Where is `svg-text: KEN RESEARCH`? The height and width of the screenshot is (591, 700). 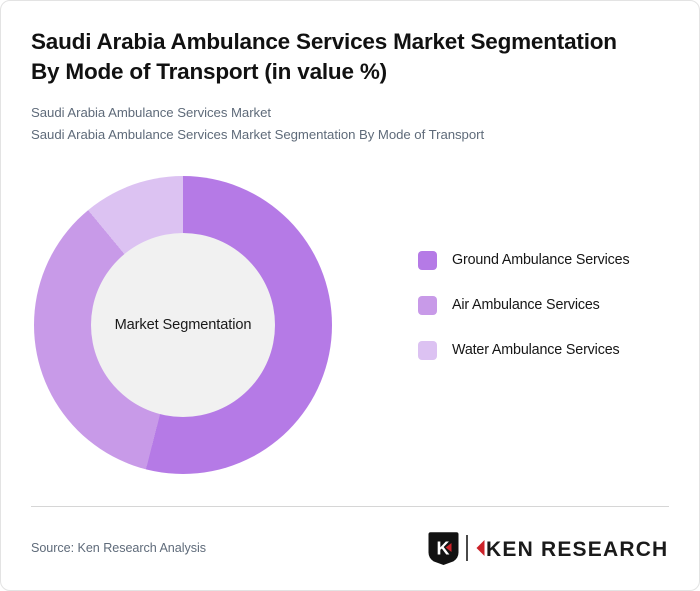
svg-text: KEN RESEARCH is located at coordinates (577, 549).